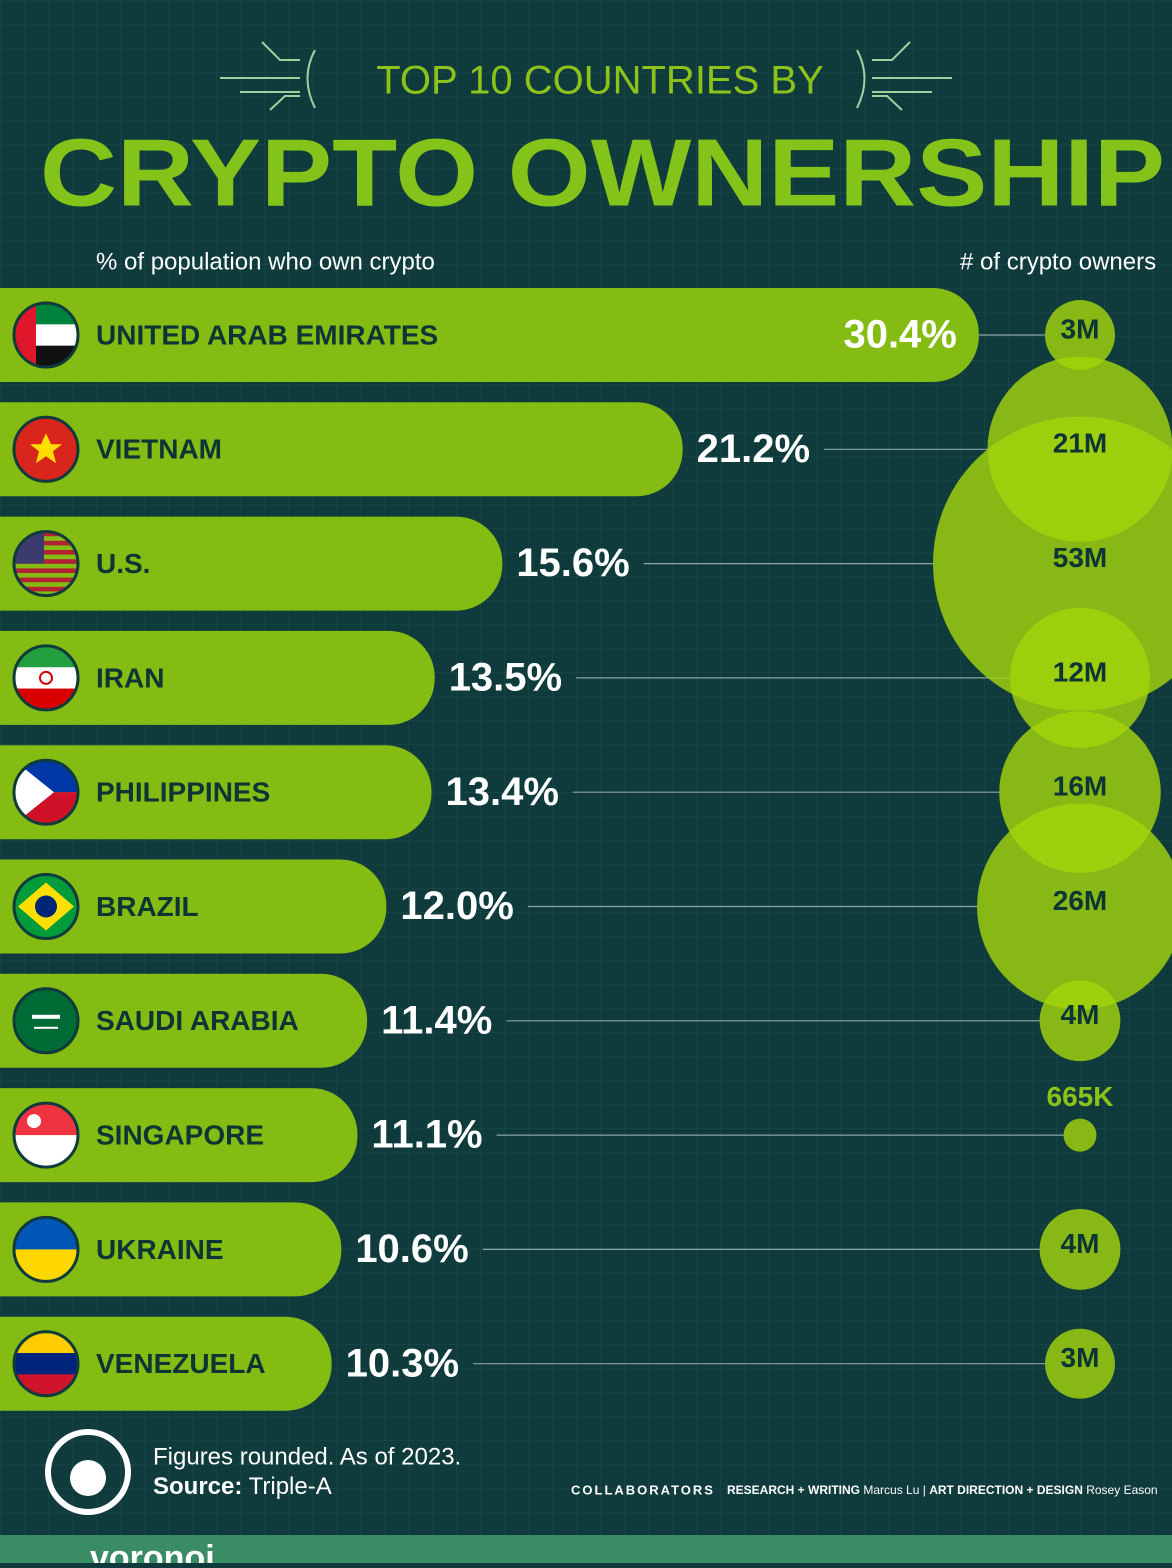 This screenshot has width=1172, height=1568. Describe the element at coordinates (602, 172) in the screenshot. I see `chart-title: CRYPTO OWNERSHIP` at that location.